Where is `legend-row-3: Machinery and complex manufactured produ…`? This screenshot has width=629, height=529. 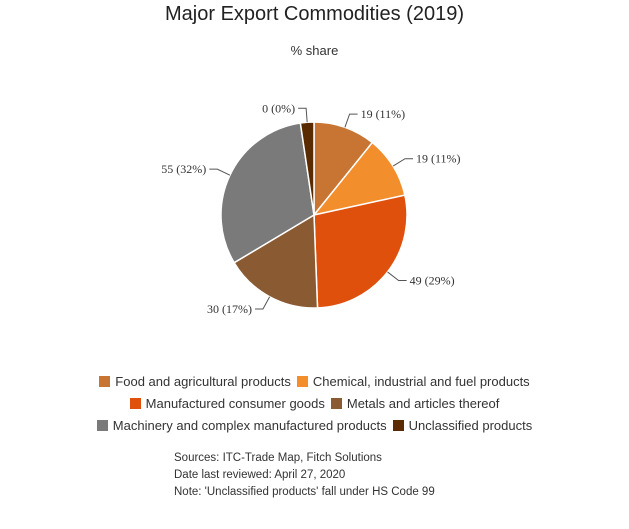
legend-row-3: Machinery and complex manufactured produ… is located at coordinates (314, 425).